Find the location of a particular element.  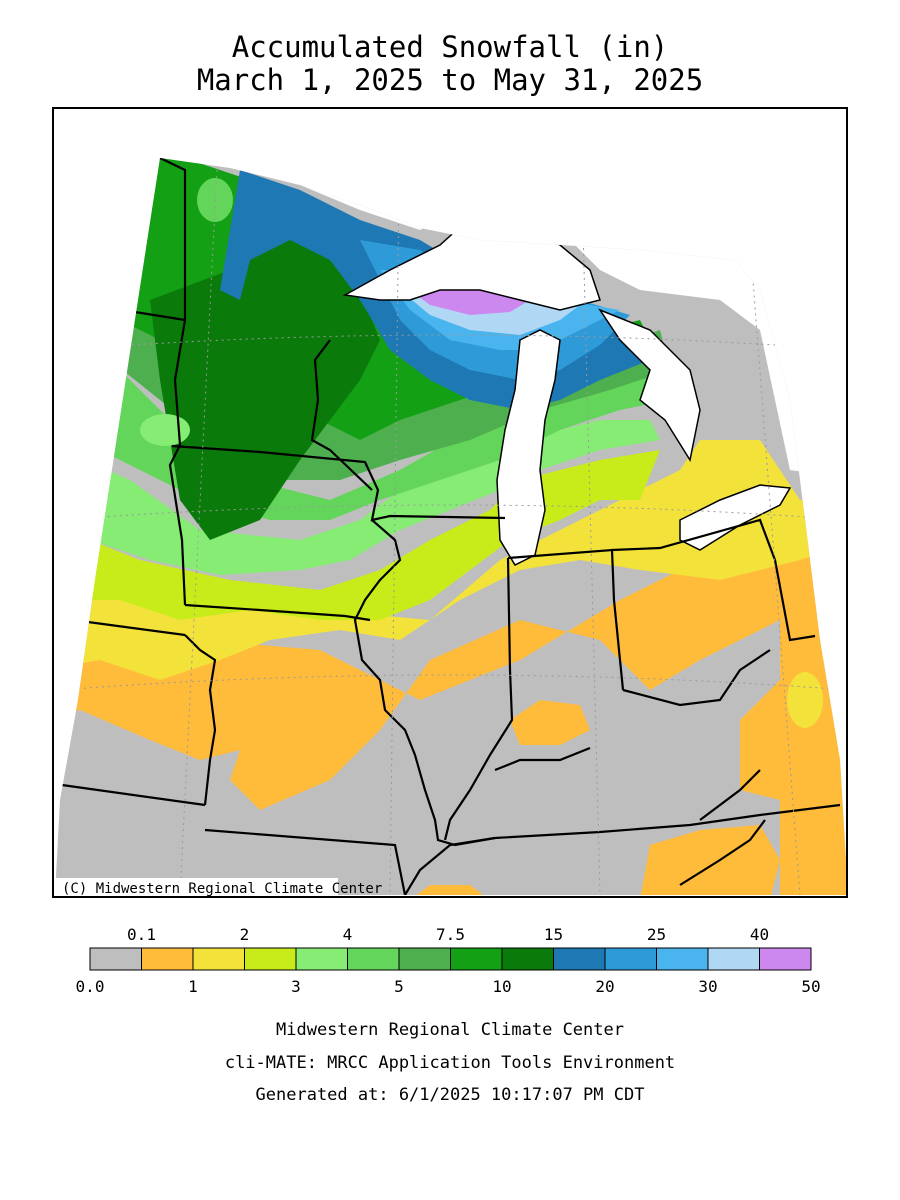

color-legend: 0.1 2 4 7.5 15 25 40 0.0 1 3 5 10 20 30 50 is located at coordinates (448, 960).